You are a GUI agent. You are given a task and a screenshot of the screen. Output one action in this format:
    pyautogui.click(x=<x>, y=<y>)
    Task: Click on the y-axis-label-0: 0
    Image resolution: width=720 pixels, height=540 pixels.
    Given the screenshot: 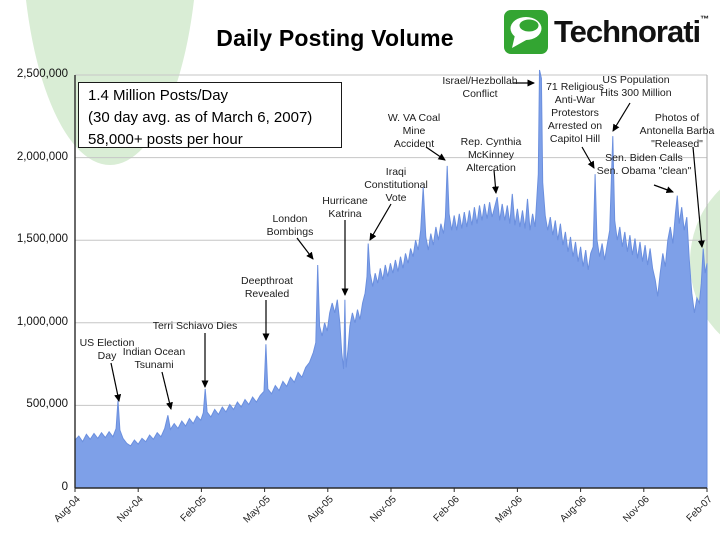 What is the action you would take?
    pyautogui.click(x=64, y=487)
    